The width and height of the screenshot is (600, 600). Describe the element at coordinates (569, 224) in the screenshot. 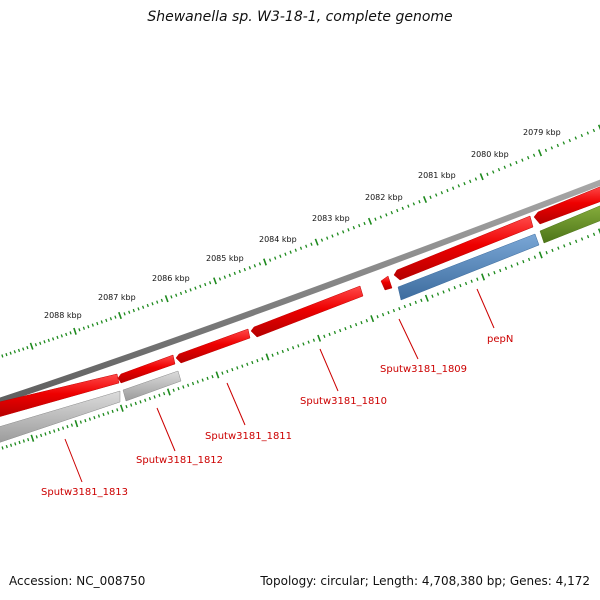

I see `gene-arrow-green` at that location.